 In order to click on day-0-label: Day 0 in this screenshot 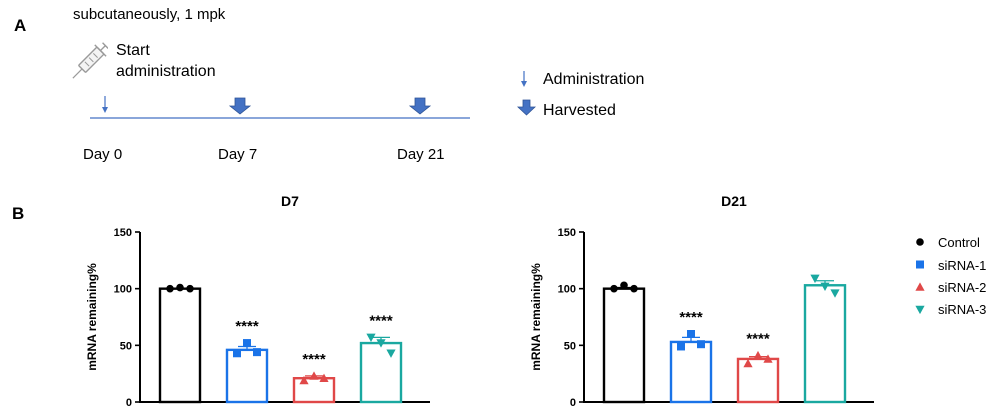, I will do `click(103, 154)`.